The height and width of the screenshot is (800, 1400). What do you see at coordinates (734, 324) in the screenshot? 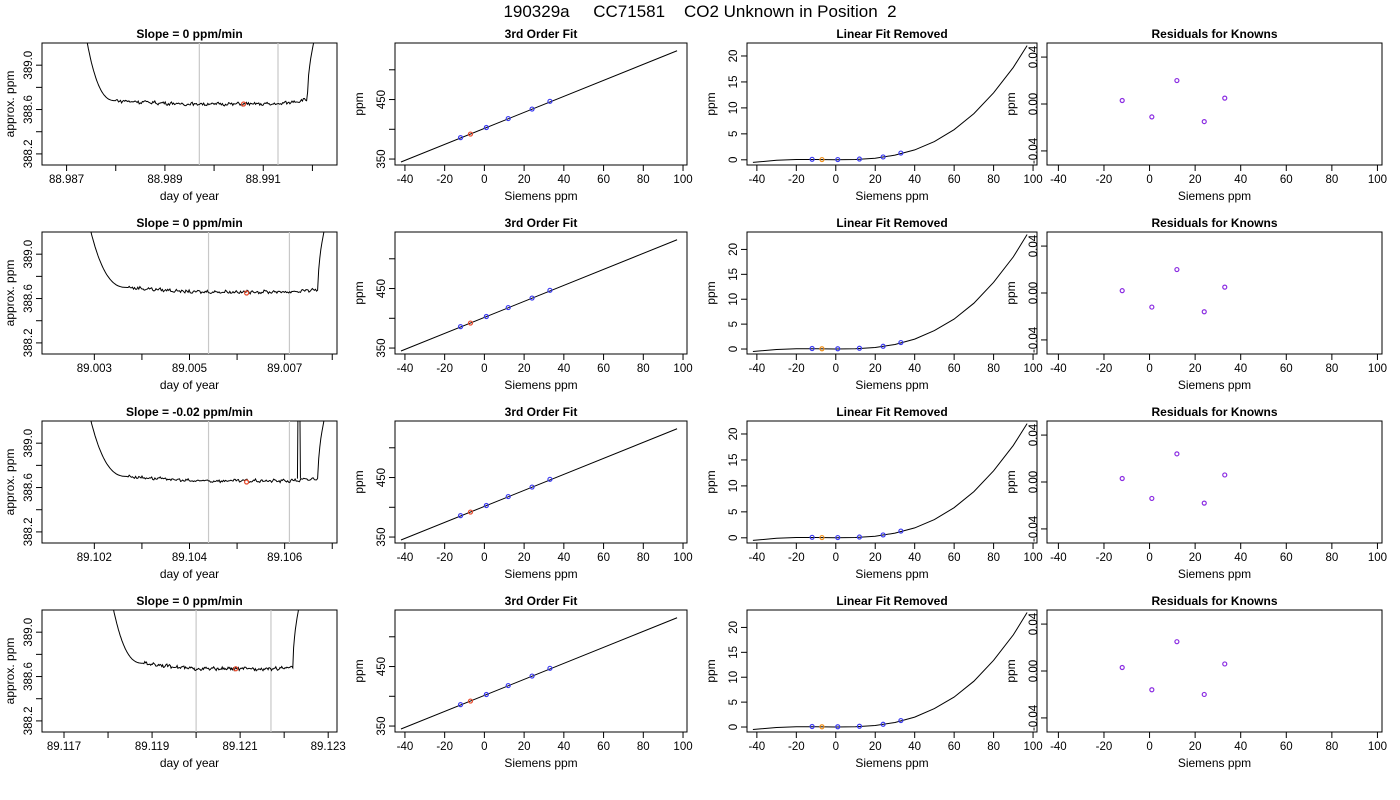
I see `y-tick-label: 5` at bounding box center [734, 324].